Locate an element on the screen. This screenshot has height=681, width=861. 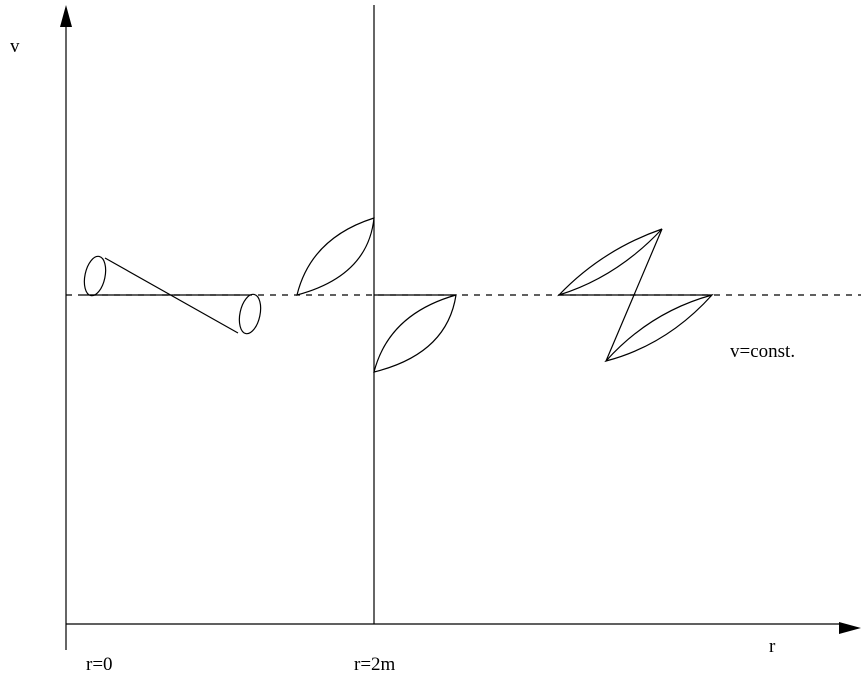
v-axis-label: v is located at coordinates (15, 46).